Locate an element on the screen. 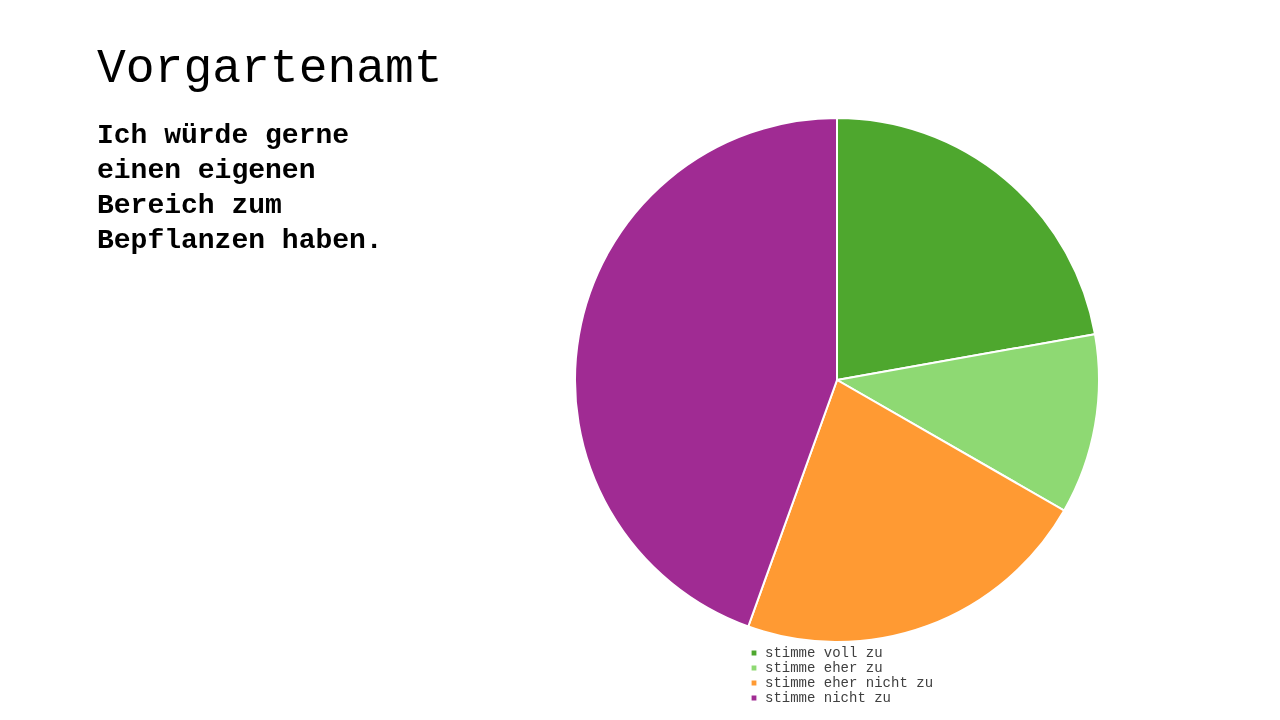  legend-label: stimme eher zu is located at coordinates (824, 668).